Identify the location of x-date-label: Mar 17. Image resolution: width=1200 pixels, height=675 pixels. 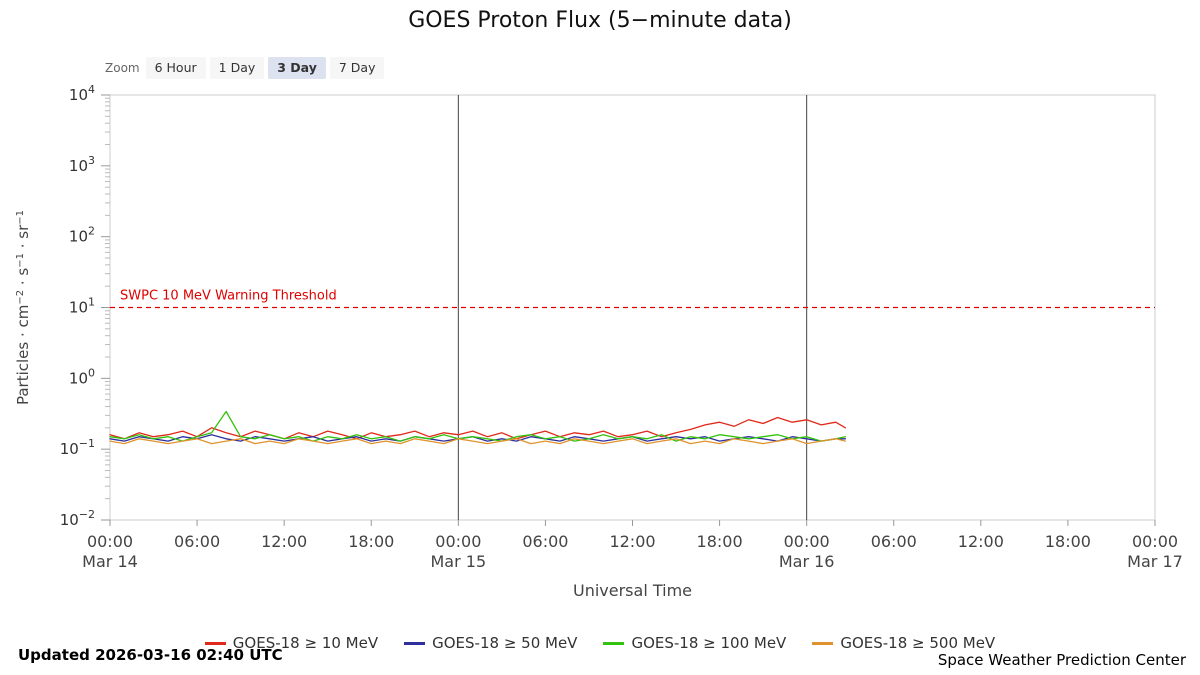
(1155, 561).